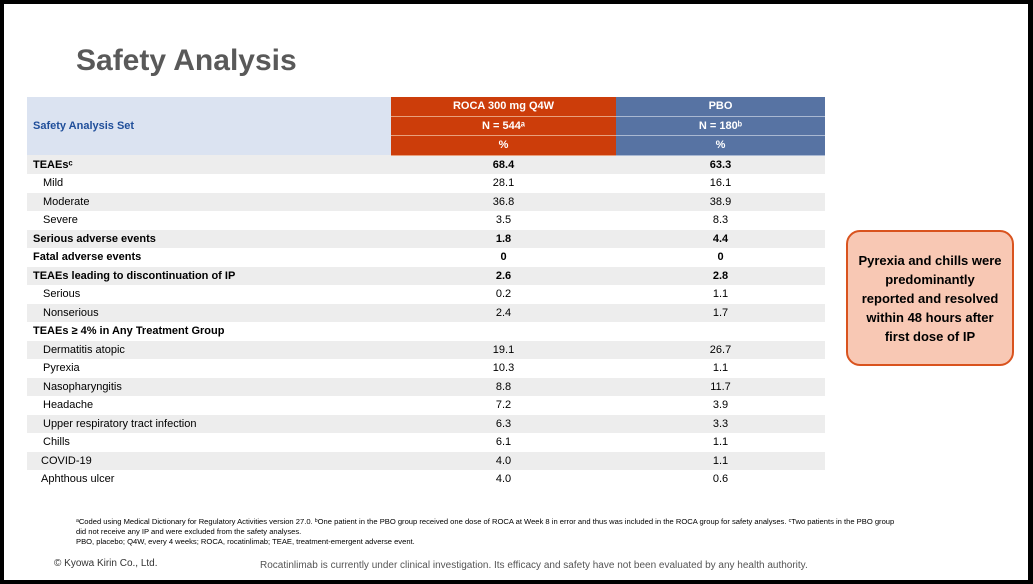  I want to click on pbo-value: 0.6, so click(720, 479).